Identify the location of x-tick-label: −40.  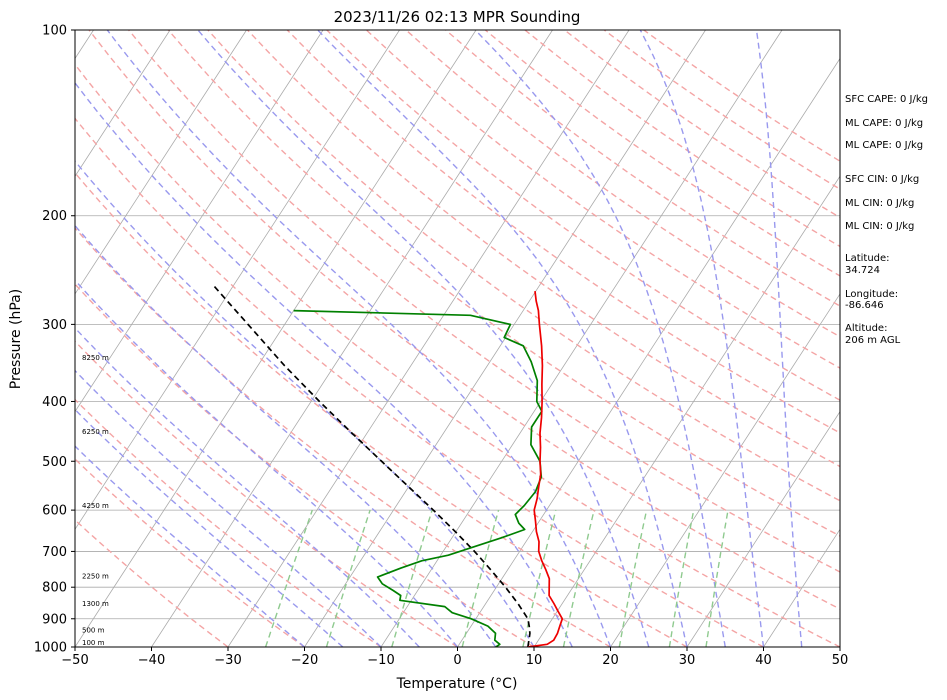
(151, 660).